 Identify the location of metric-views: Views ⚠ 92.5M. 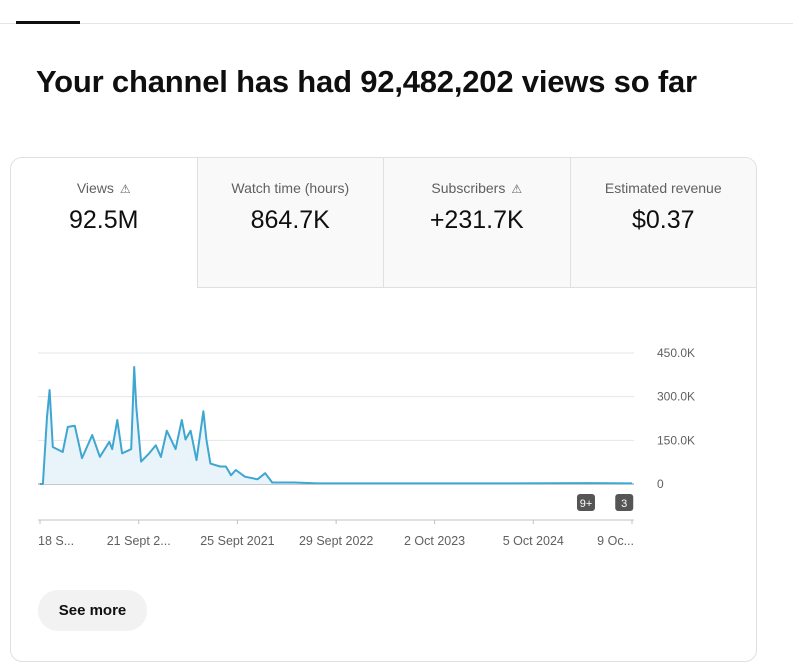
(104, 223).